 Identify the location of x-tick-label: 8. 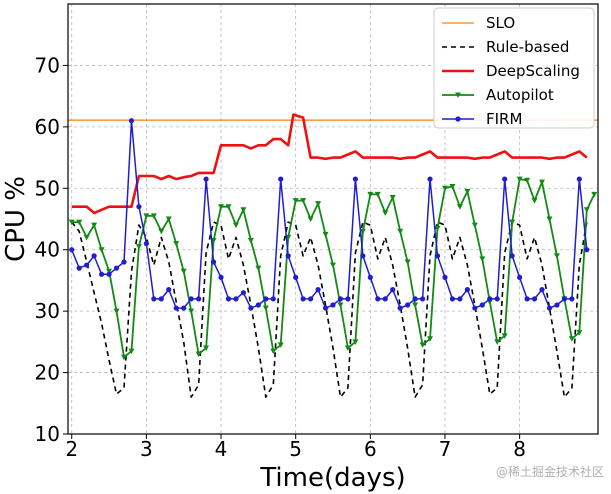
(519, 449).